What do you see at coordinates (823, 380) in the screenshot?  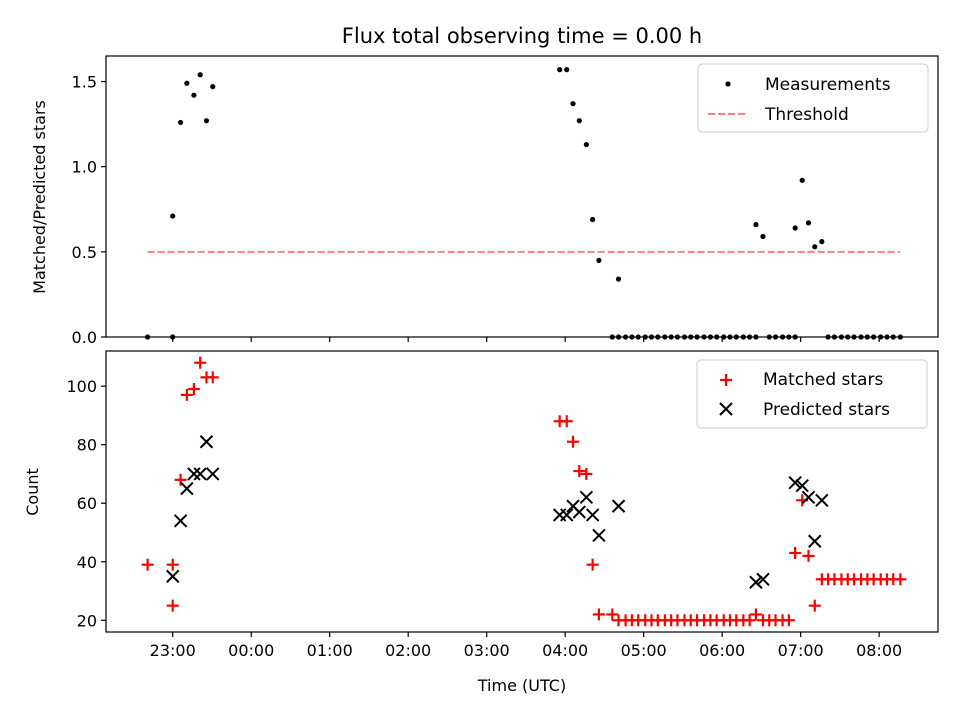 I see `legend-matched-label: Matched stars` at bounding box center [823, 380].